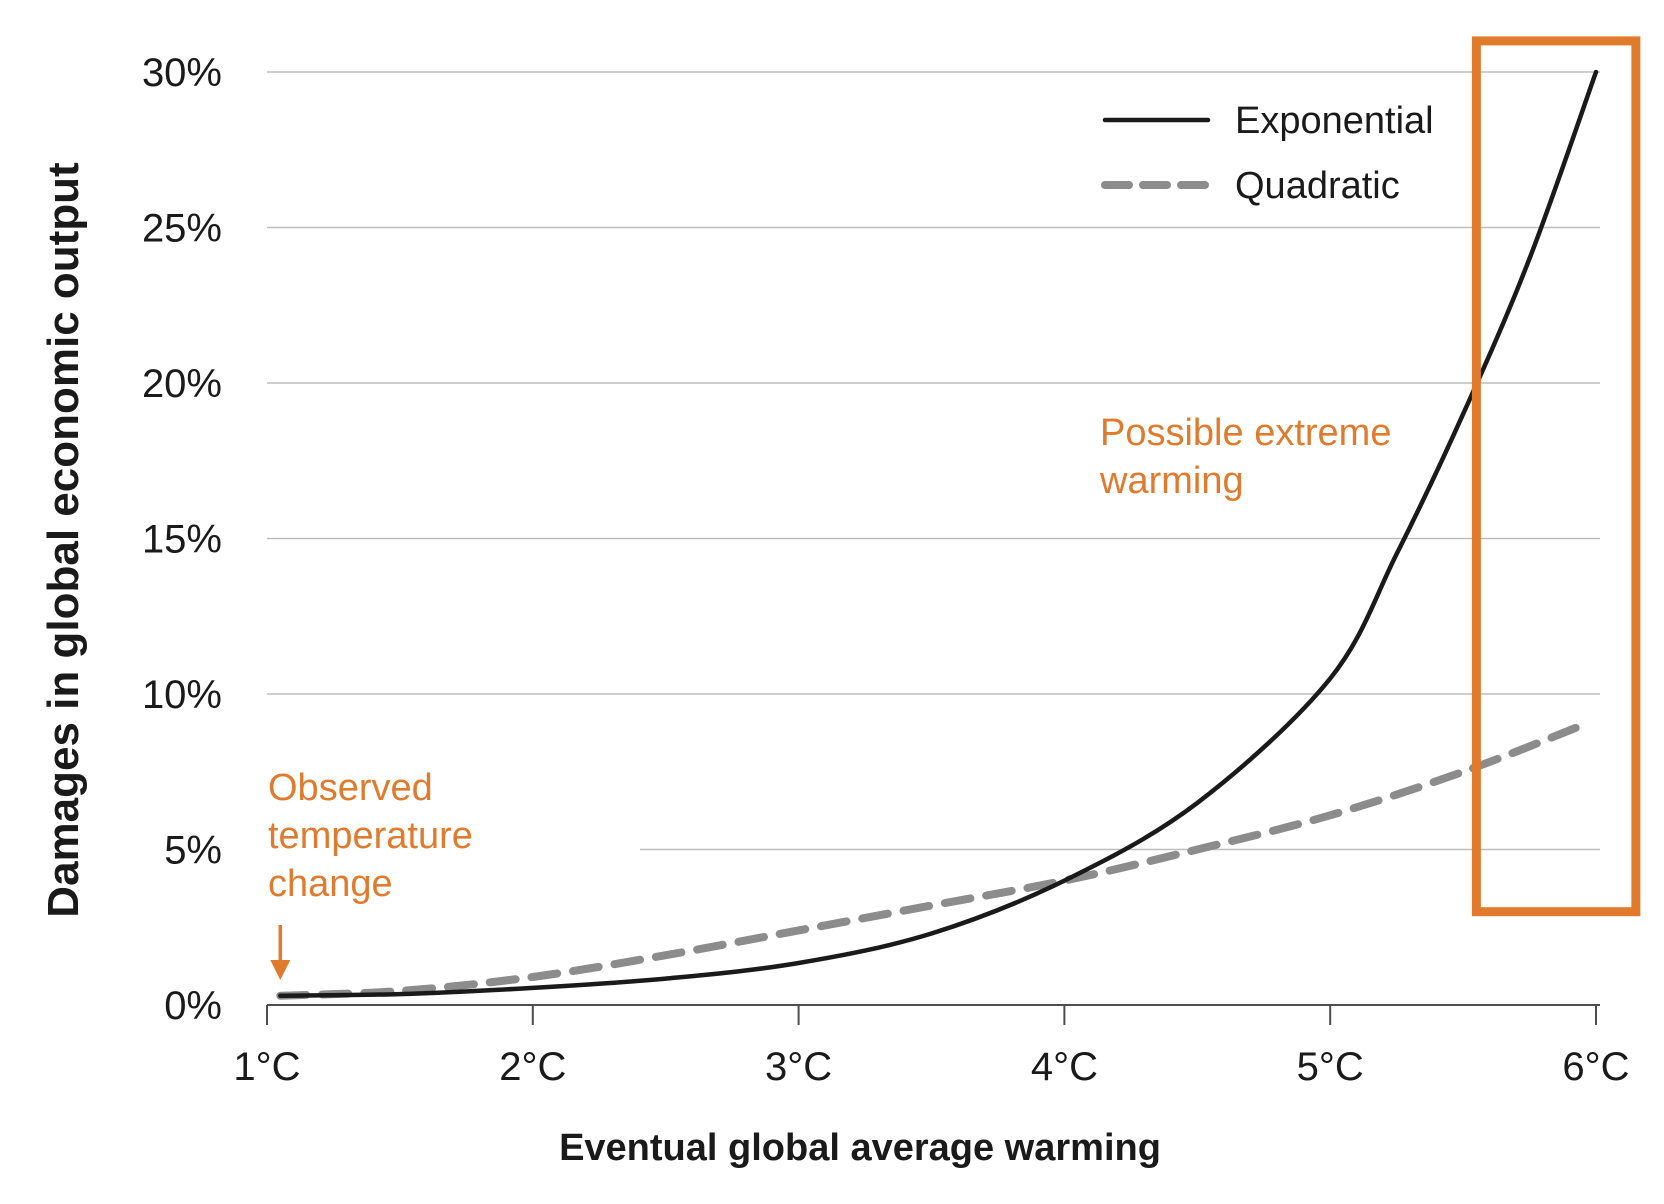 This screenshot has height=1204, width=1664. What do you see at coordinates (266, 1067) in the screenshot?
I see `x-tick-label: 1°C` at bounding box center [266, 1067].